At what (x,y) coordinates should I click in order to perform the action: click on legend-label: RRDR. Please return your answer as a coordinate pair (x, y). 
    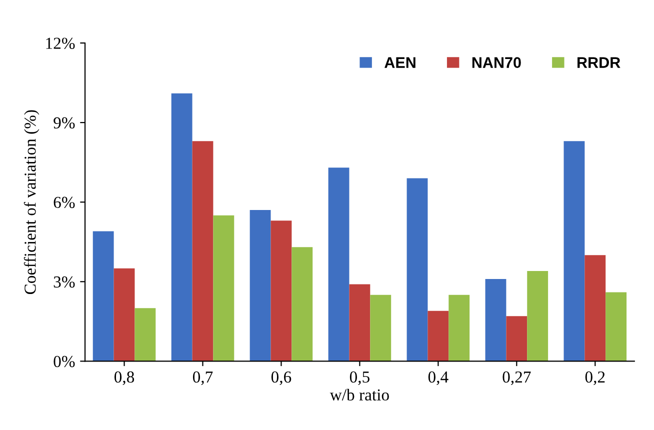
    Looking at the image, I should click on (599, 62).